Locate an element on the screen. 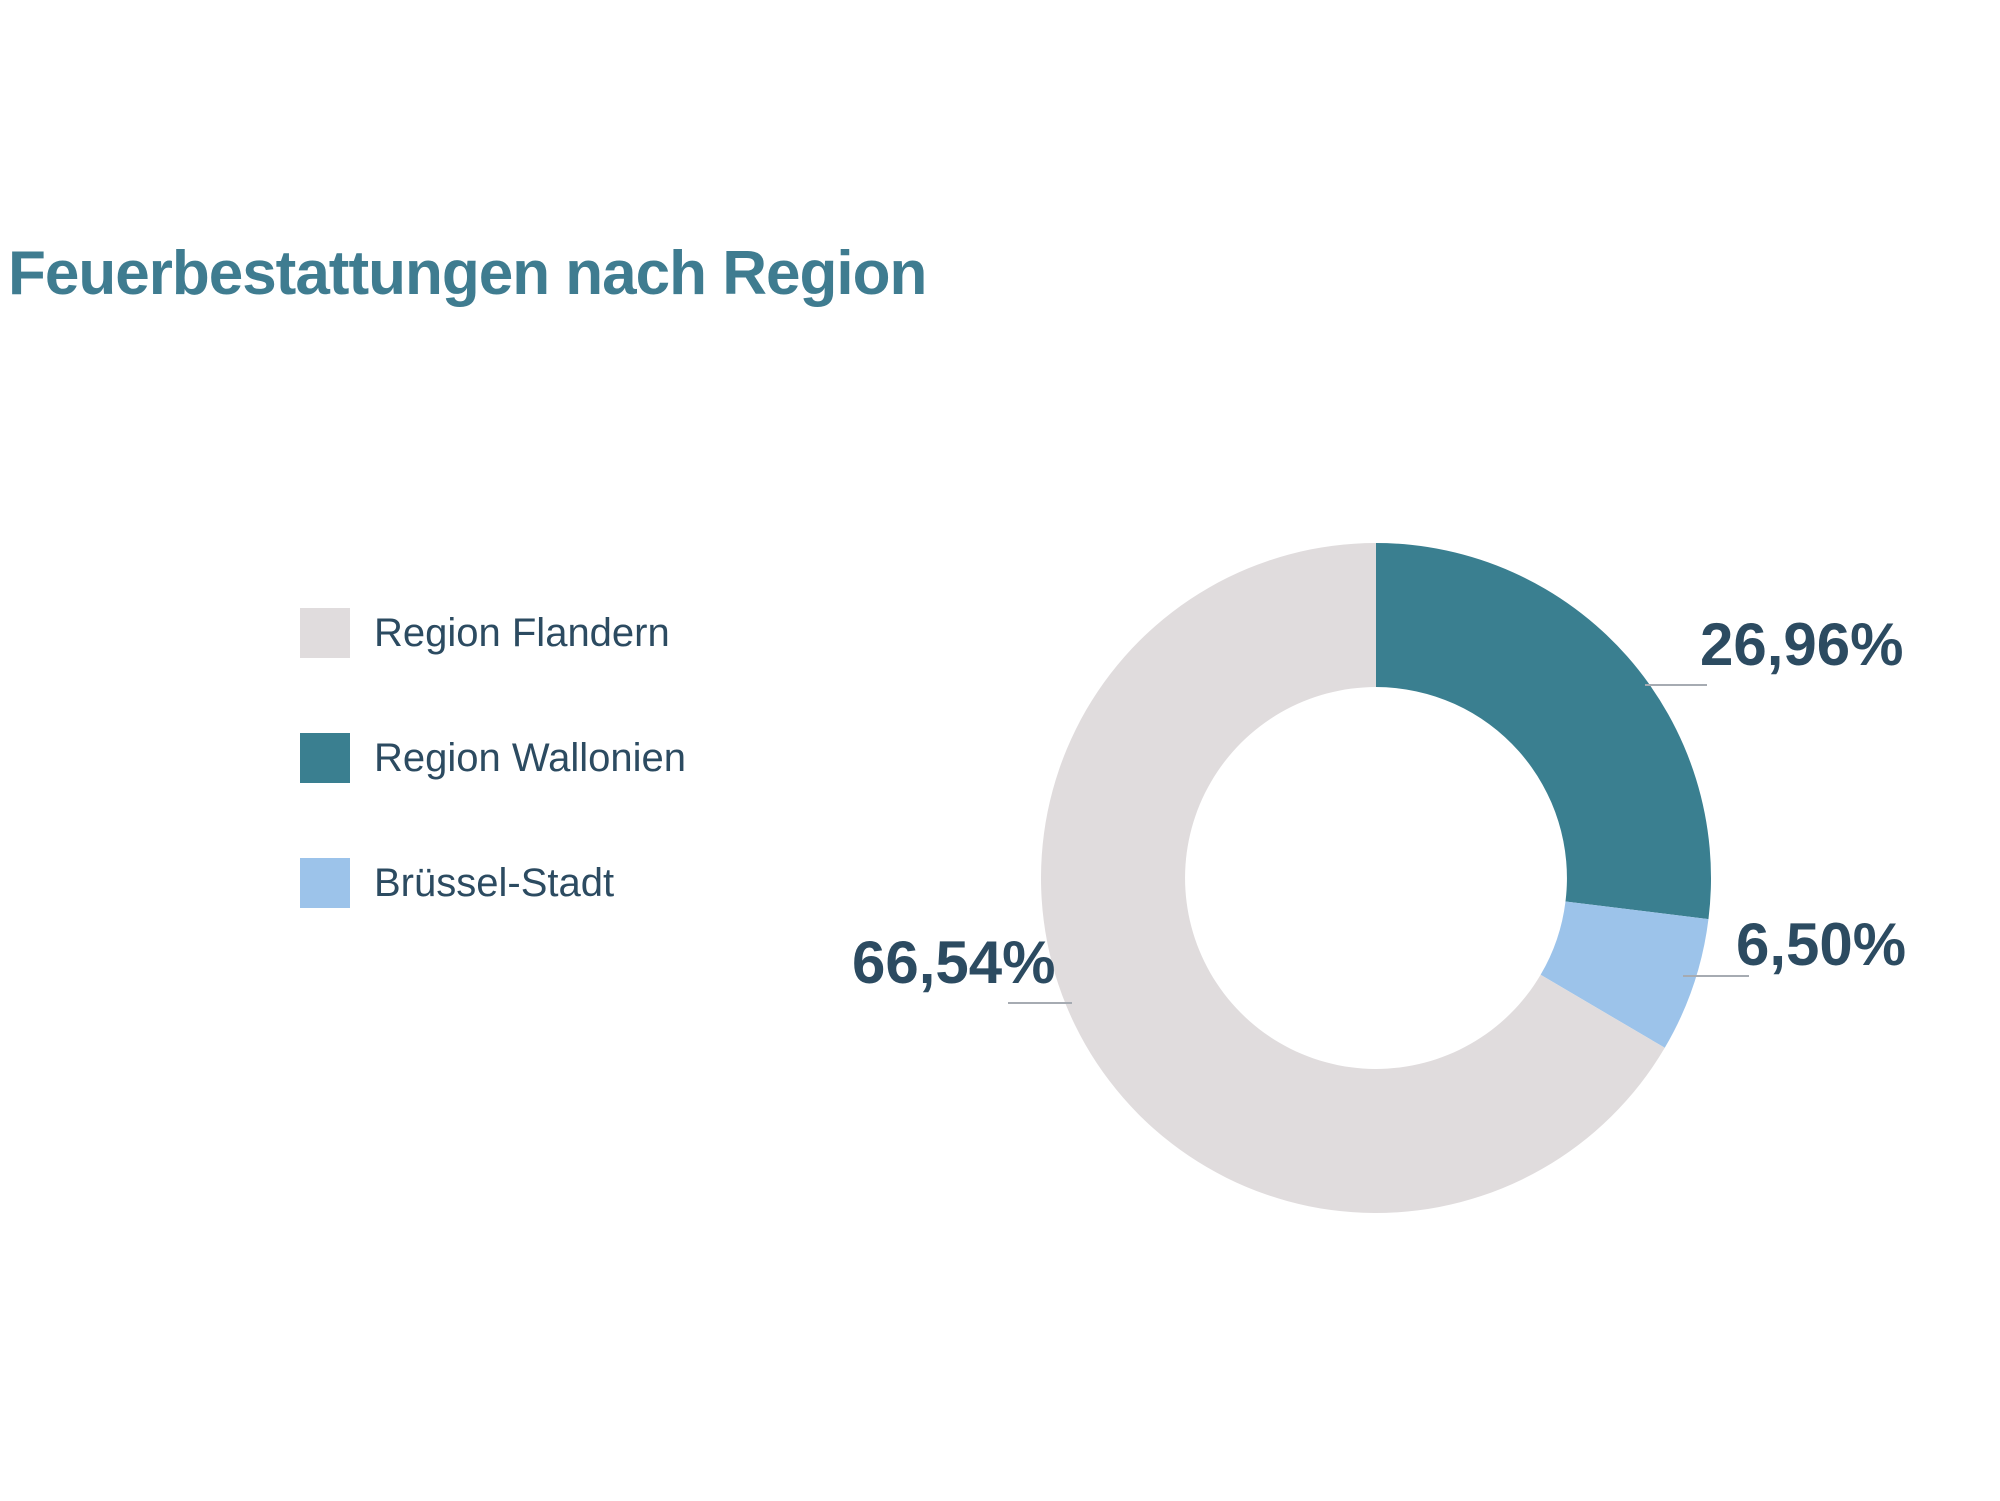 Image resolution: width=2000 pixels, height=1501 pixels. leader-line-flandern is located at coordinates (1040, 1003).